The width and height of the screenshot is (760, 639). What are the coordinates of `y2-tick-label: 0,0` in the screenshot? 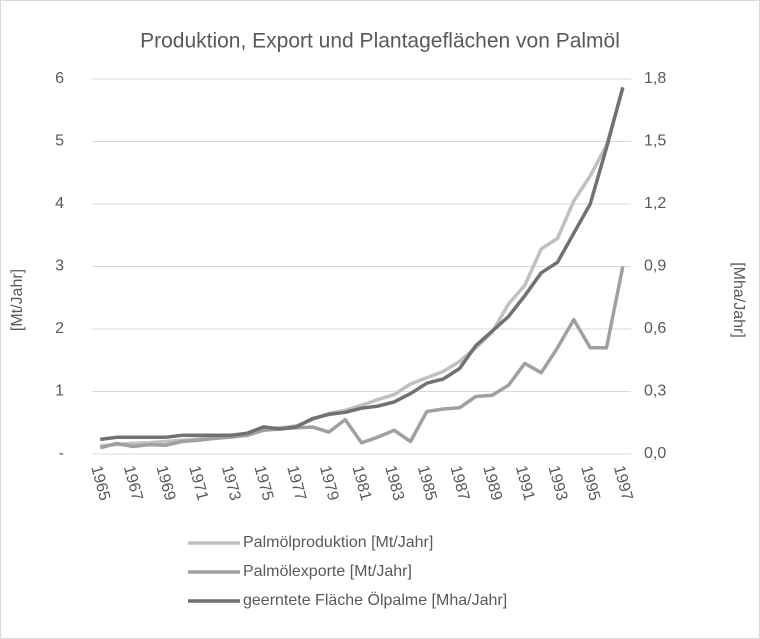 It's located at (655, 453).